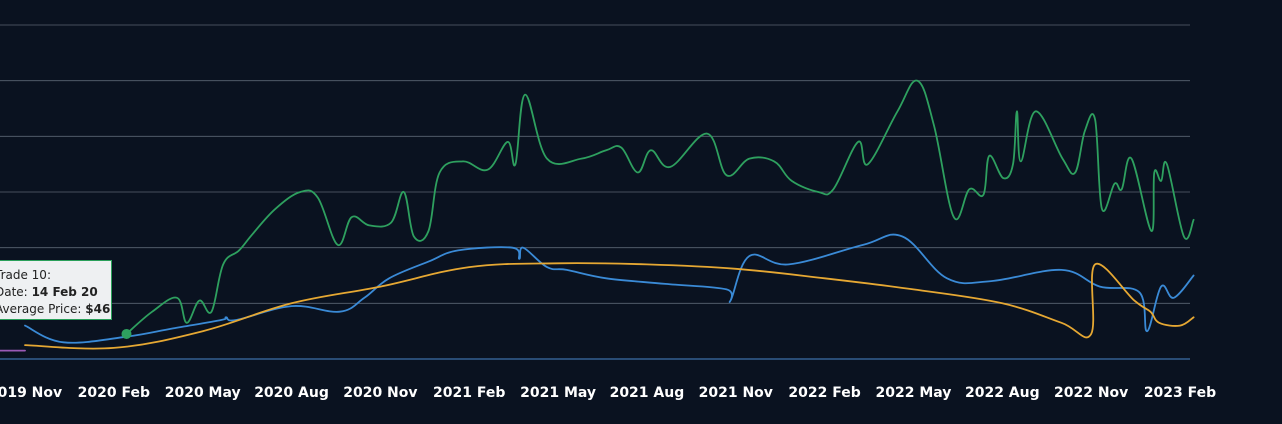 The width and height of the screenshot is (1282, 424). What do you see at coordinates (203, 393) in the screenshot?
I see `x-tick-label: 2020 May` at bounding box center [203, 393].